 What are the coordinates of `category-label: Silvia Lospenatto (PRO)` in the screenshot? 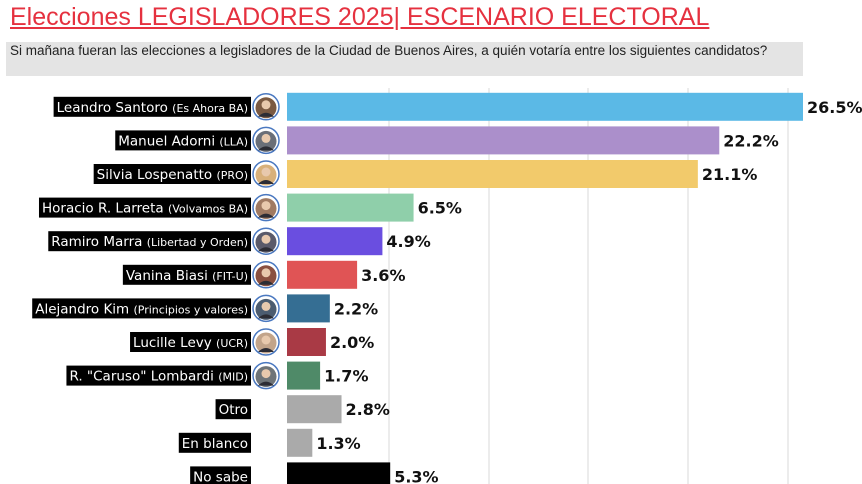 It's located at (172, 175).